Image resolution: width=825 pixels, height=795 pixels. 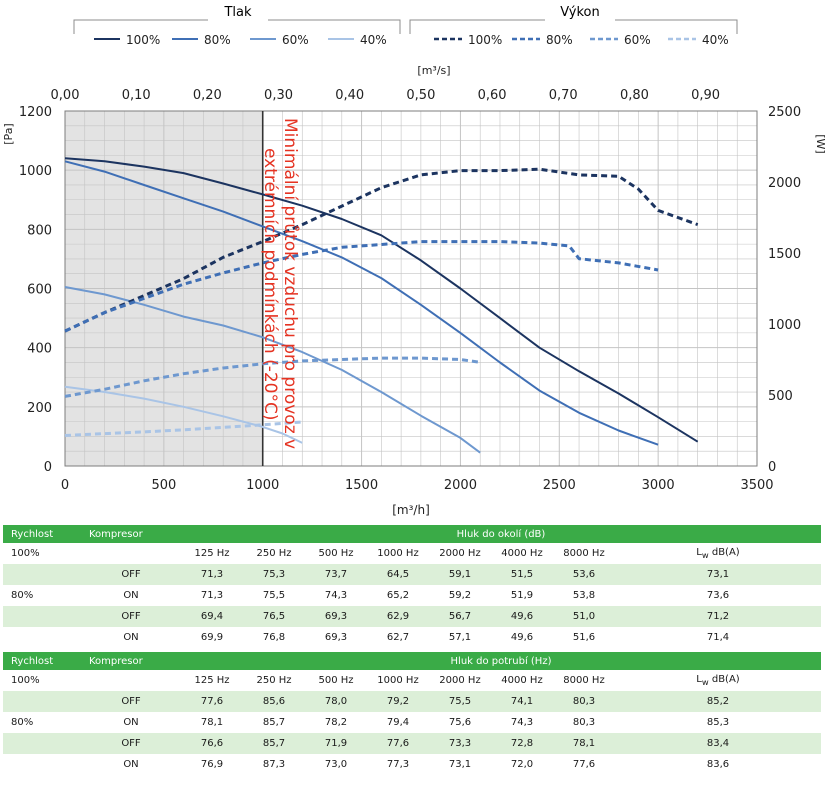 What do you see at coordinates (522, 701) in the screenshot?
I see `table-cell: 74,1` at bounding box center [522, 701].